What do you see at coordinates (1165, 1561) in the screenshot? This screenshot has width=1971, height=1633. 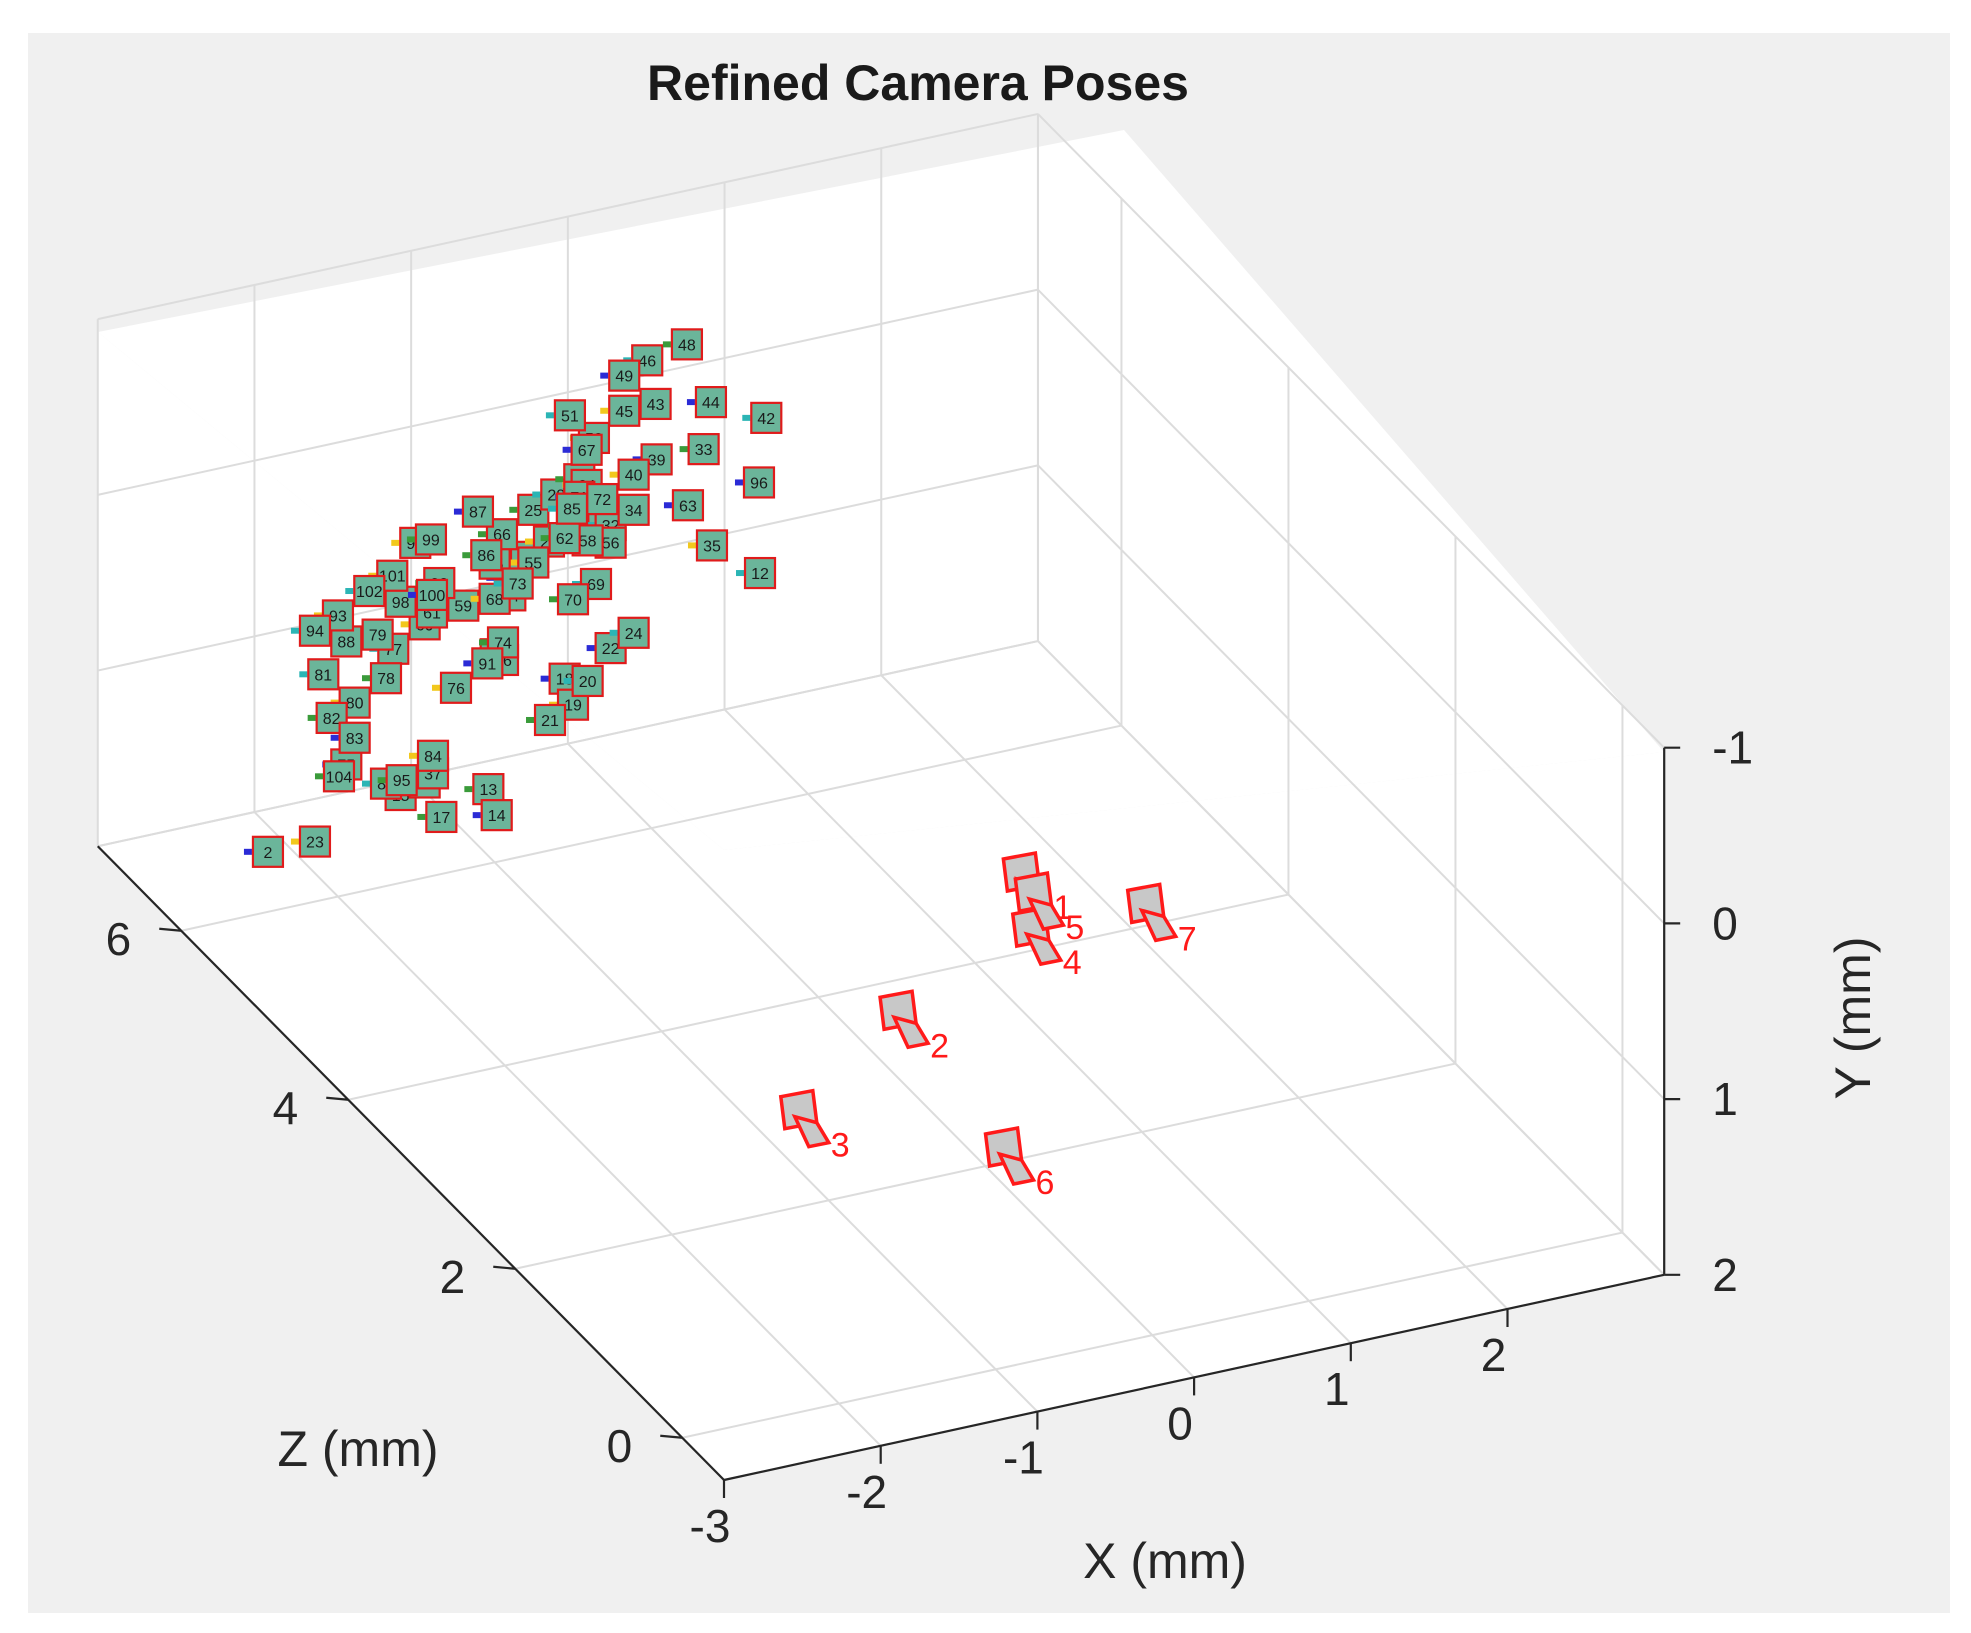 I see `x-axis-label: X (mm)` at bounding box center [1165, 1561].